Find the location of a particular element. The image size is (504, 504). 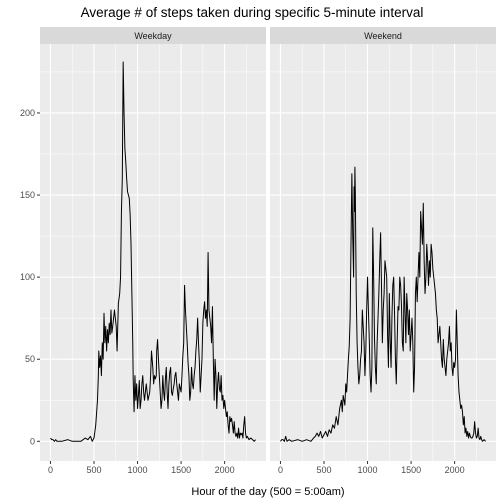

facet-strip-label: Weekday is located at coordinates (153, 36).